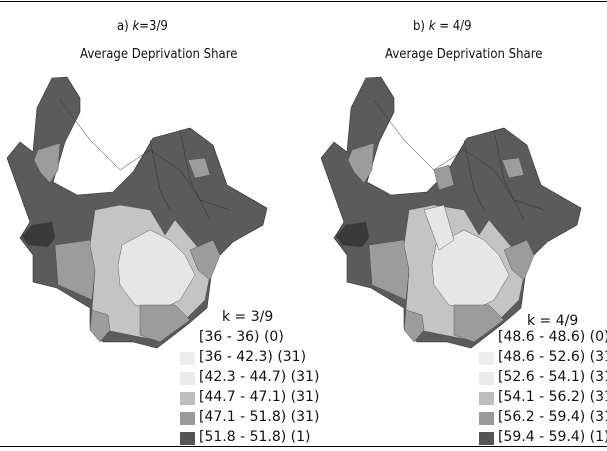  I want to click on legend-label: [54.1 - 56.2) (31), so click(552, 397).